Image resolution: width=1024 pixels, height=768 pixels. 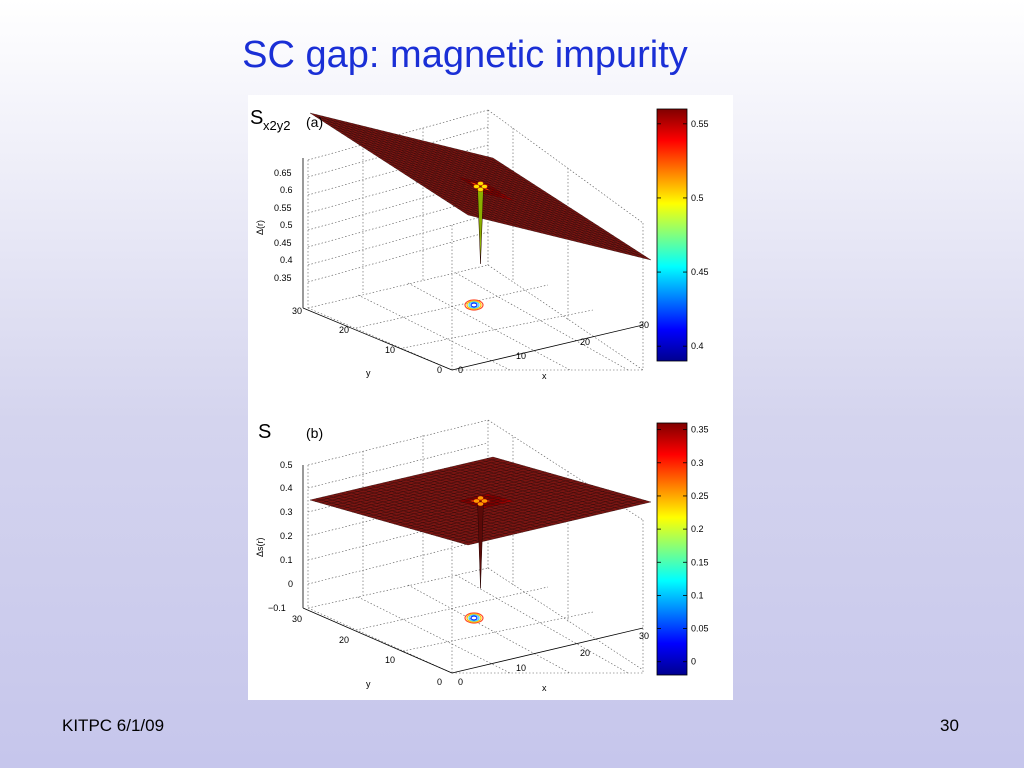 I want to click on panel-a-ztick: 0.35, so click(x=283, y=278).